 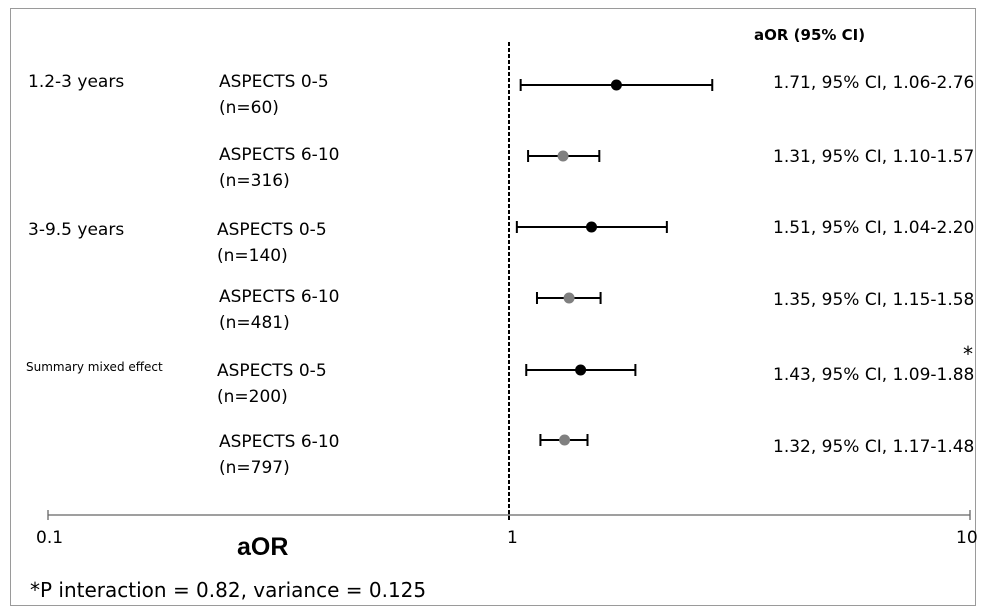 I want to click on footnote: *P interaction = 0.82, variance = 0.125, so click(x=228, y=590).